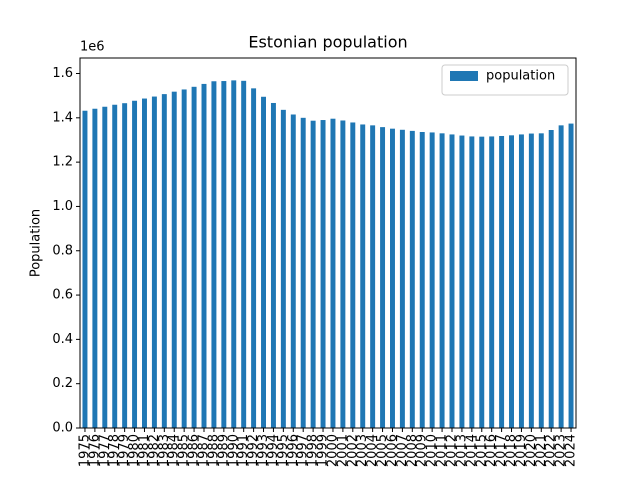 The height and width of the screenshot is (480, 640). I want to click on x-tick-label: 1998, so click(313, 450).